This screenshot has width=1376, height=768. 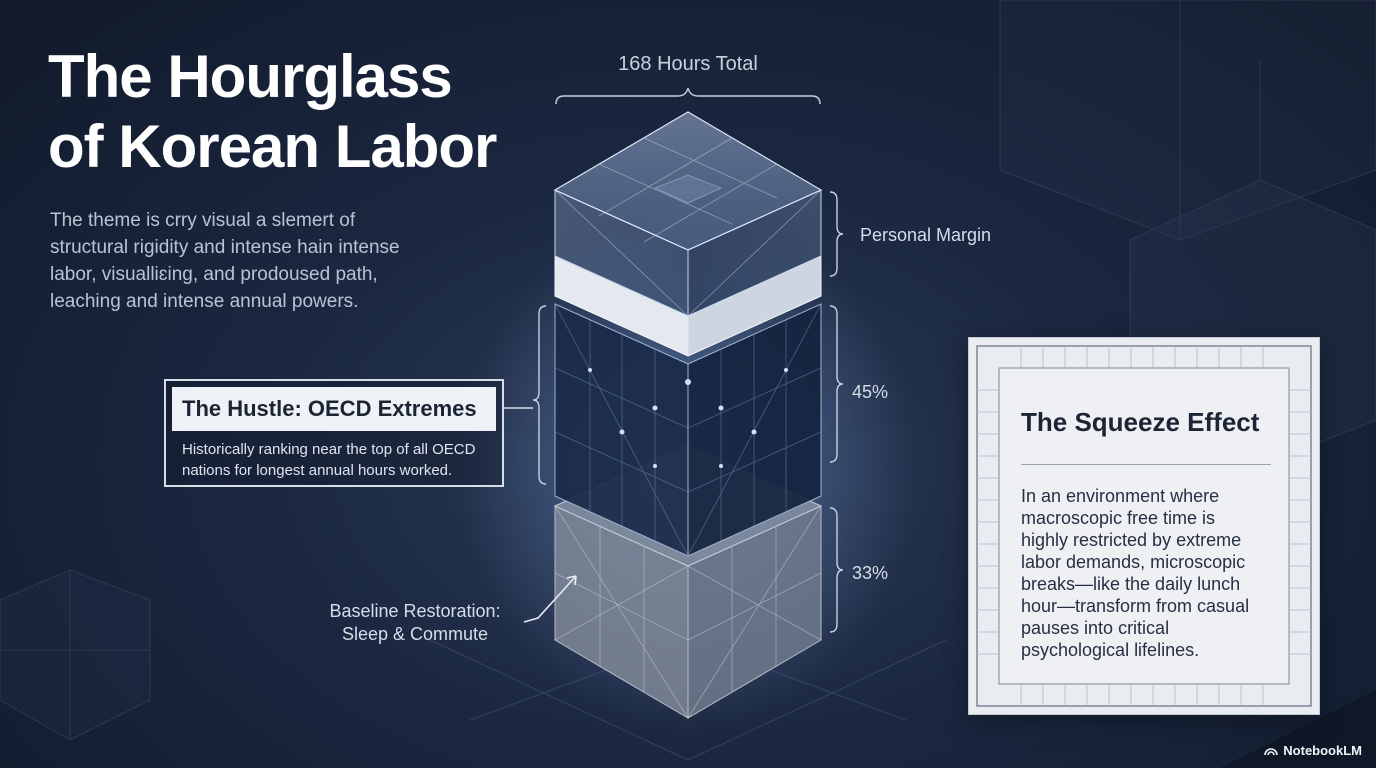 I want to click on notebooklm-brand: NotebookLM, so click(x=1313, y=750).